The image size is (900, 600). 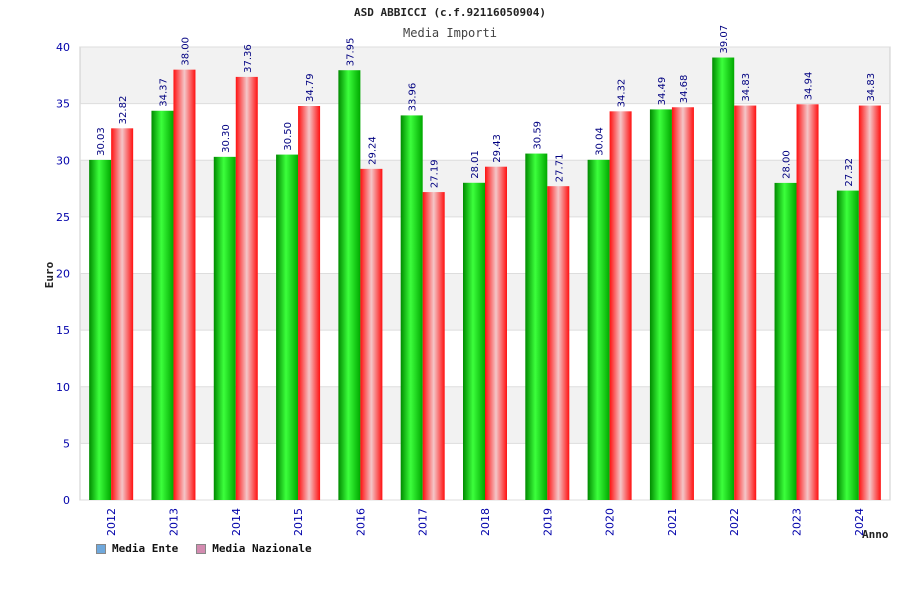 I want to click on x-tick-label: 2024, so click(x=859, y=522).